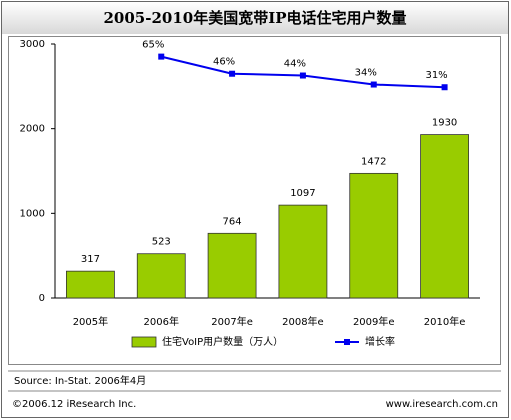  Describe the element at coordinates (232, 321) in the screenshot. I see `x-tick-label: 2007年e` at that location.